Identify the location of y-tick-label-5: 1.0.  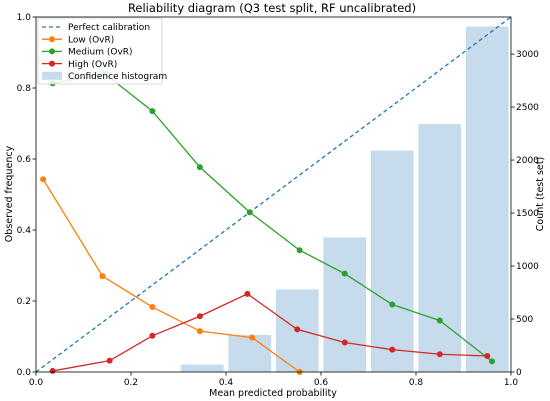
(24, 18).